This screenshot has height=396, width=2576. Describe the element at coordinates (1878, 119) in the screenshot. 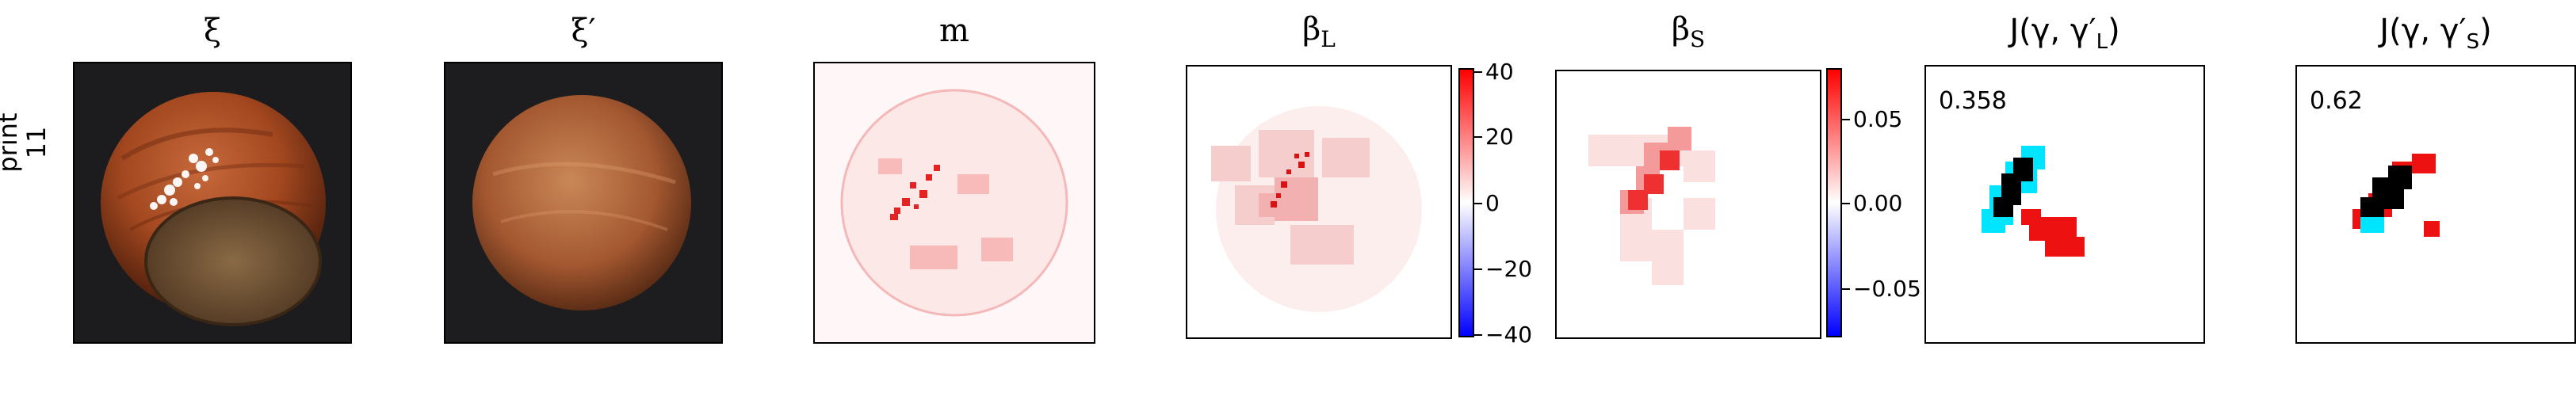

I see `colorbar-S-tick: 0.05` at that location.